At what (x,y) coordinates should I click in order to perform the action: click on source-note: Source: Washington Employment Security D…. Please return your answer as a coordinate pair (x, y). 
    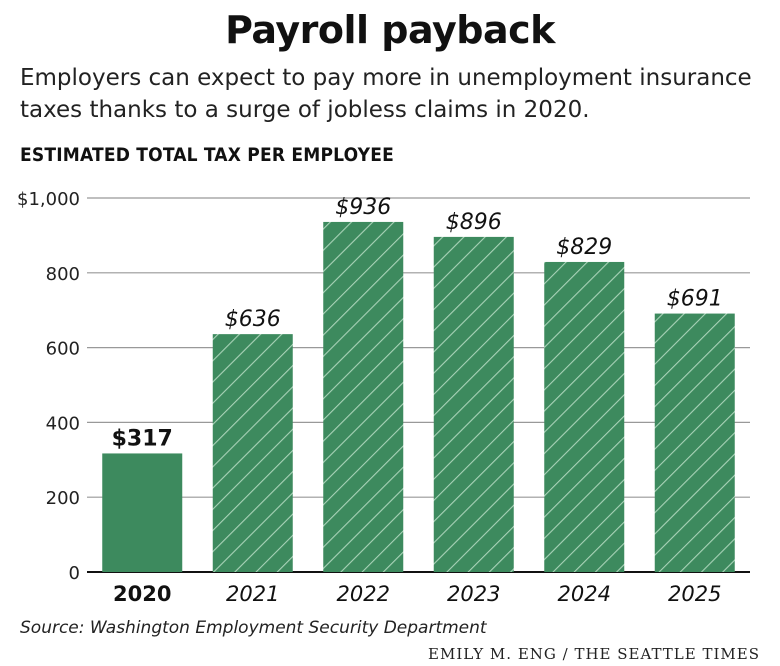
    Looking at the image, I should click on (253, 628).